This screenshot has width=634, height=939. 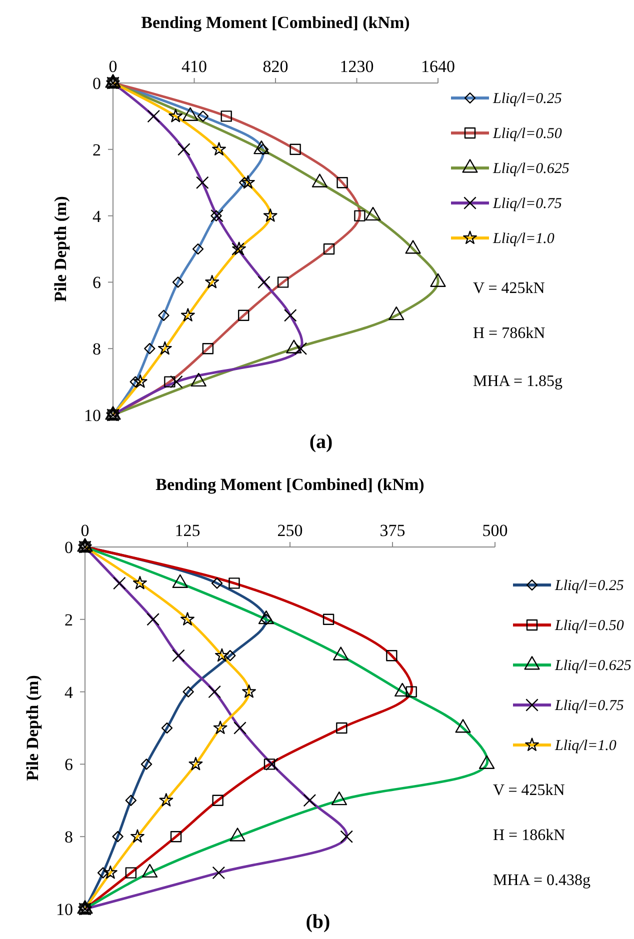 What do you see at coordinates (357, 66) in the screenshot?
I see `x-tick-label: 1230` at bounding box center [357, 66].